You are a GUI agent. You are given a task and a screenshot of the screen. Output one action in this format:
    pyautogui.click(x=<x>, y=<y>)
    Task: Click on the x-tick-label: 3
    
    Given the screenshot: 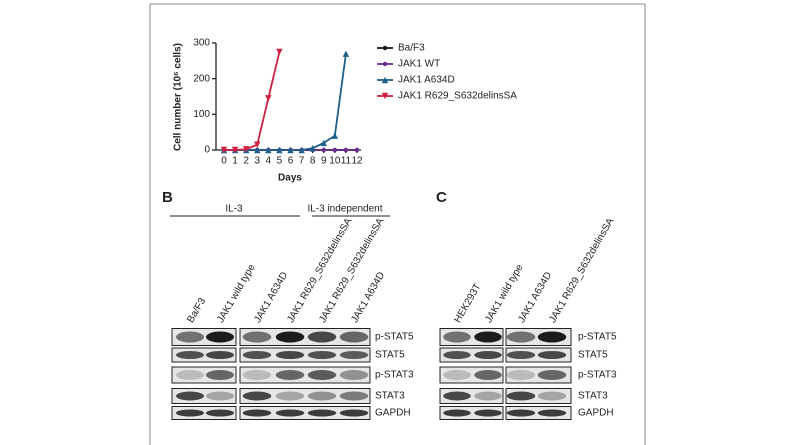 What is the action you would take?
    pyautogui.click(x=257, y=161)
    